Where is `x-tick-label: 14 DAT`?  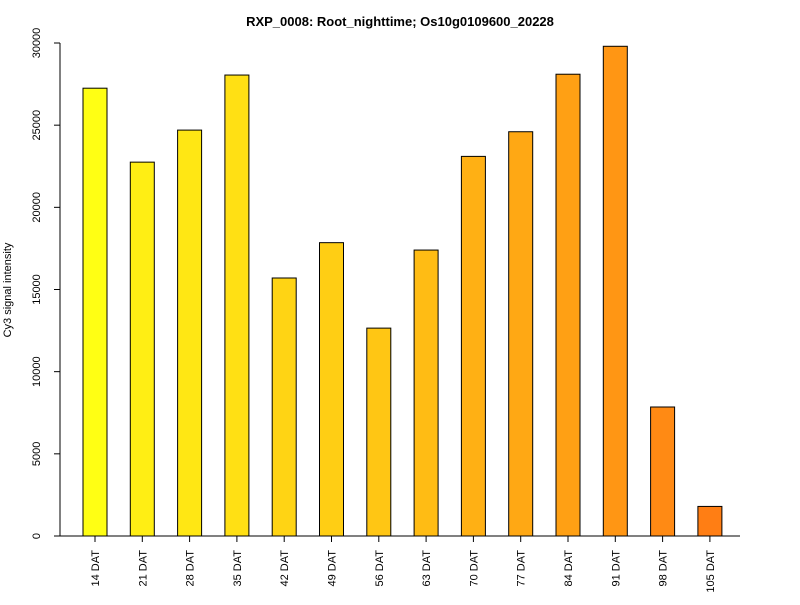 x-tick-label: 14 DAT is located at coordinates (96, 568).